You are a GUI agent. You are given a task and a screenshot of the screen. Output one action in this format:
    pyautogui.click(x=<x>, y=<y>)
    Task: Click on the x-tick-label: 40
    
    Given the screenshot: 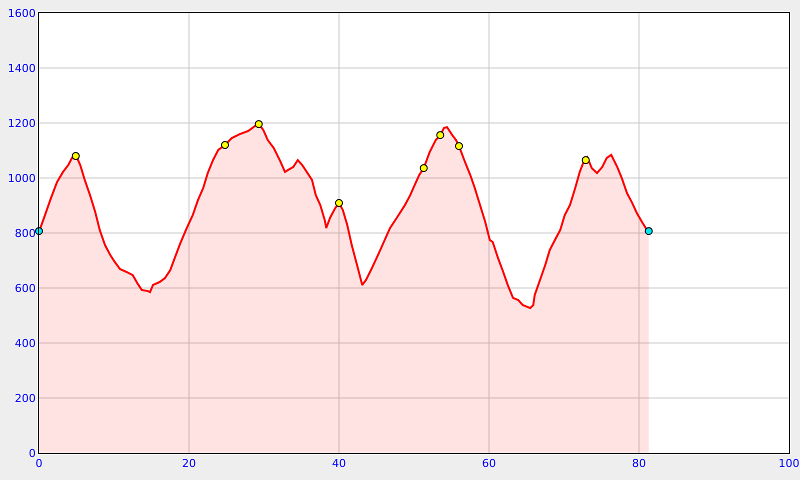 What is the action you would take?
    pyautogui.click(x=339, y=463)
    